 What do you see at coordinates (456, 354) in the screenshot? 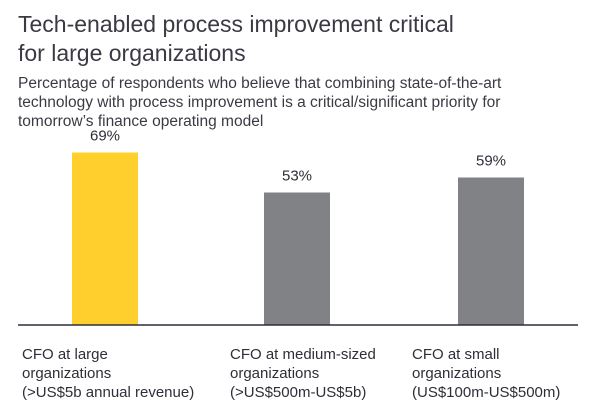
I see `category-label-3-line-1: CFO at small` at bounding box center [456, 354].